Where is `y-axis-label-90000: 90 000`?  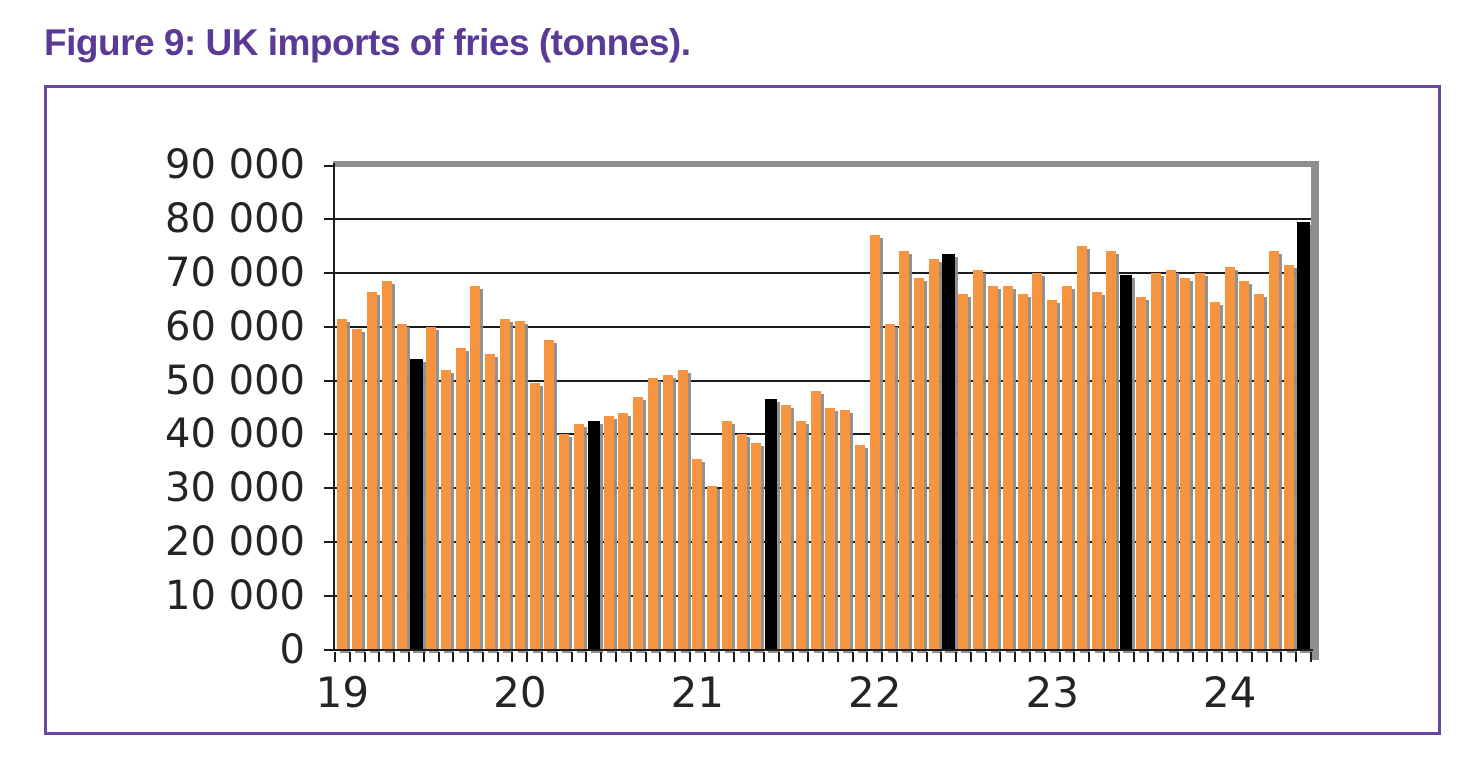 y-axis-label-90000: 90 000 is located at coordinates (235, 165).